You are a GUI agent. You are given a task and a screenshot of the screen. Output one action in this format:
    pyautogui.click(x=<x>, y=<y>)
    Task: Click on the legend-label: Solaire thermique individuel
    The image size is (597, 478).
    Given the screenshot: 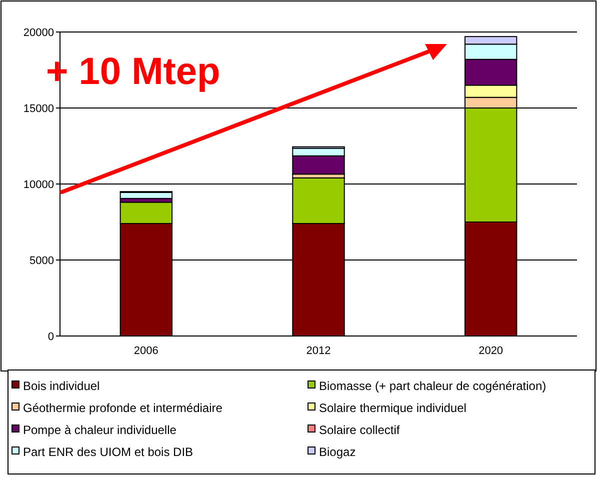 What is the action you would take?
    pyautogui.click(x=392, y=408)
    